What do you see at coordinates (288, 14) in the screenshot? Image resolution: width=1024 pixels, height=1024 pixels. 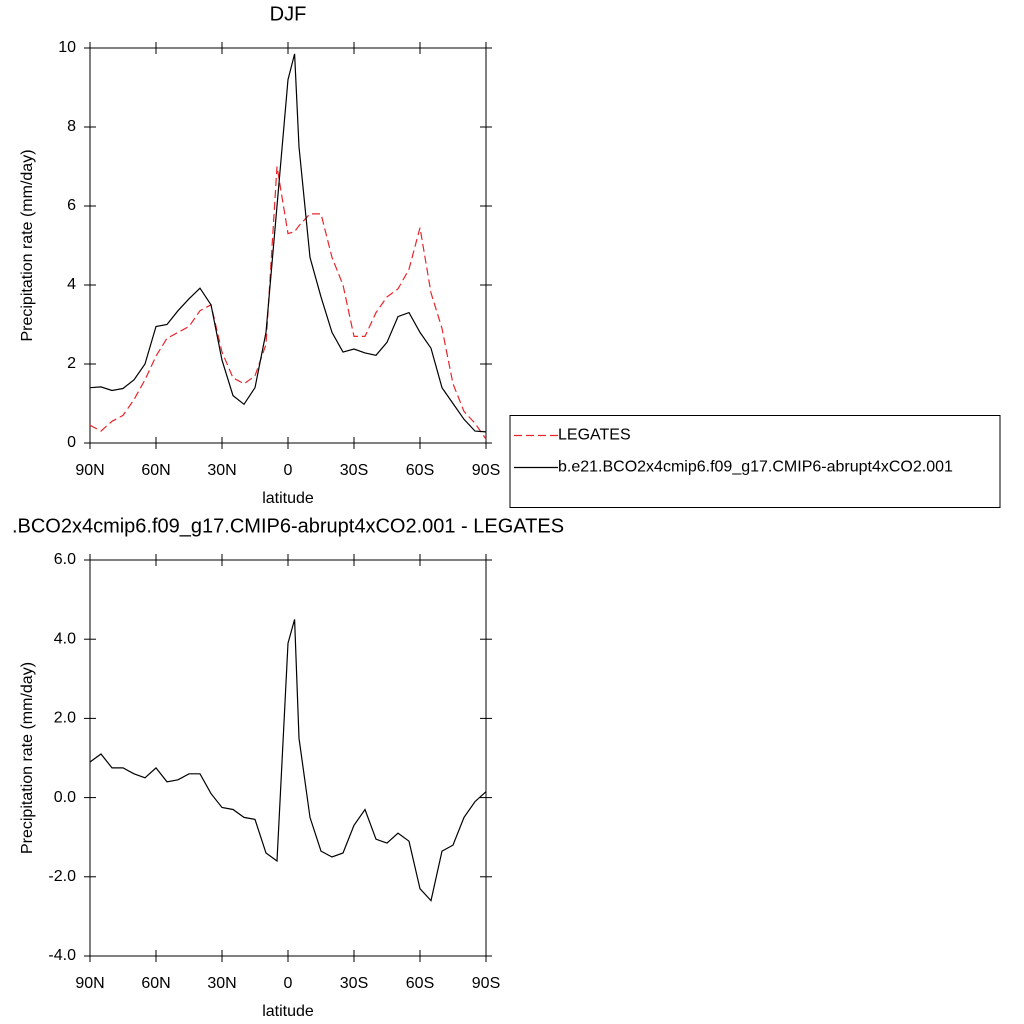 I see `chart-title: DJF` at bounding box center [288, 14].